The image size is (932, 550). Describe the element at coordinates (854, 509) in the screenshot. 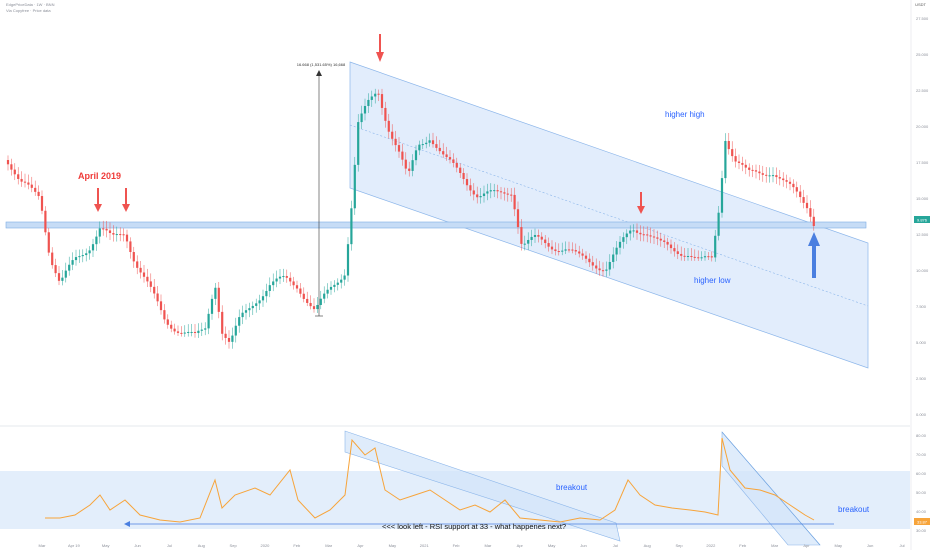

I see `breakout-label-2: breakout` at that location.